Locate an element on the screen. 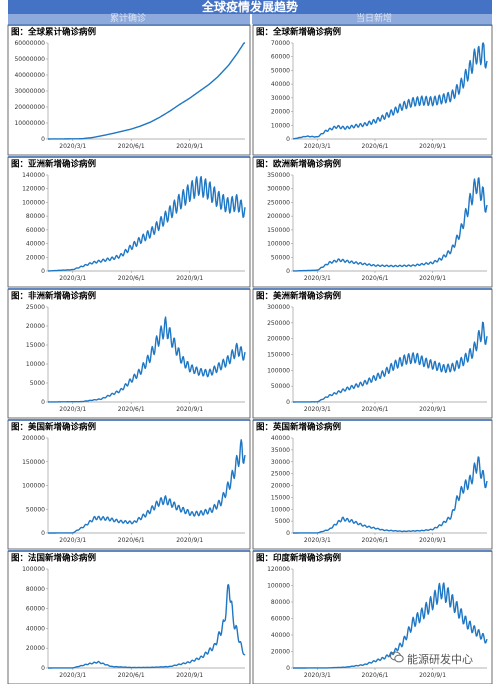 The image size is (500, 684). chart-title: 图：全球累计确诊病例 is located at coordinates (54, 32).